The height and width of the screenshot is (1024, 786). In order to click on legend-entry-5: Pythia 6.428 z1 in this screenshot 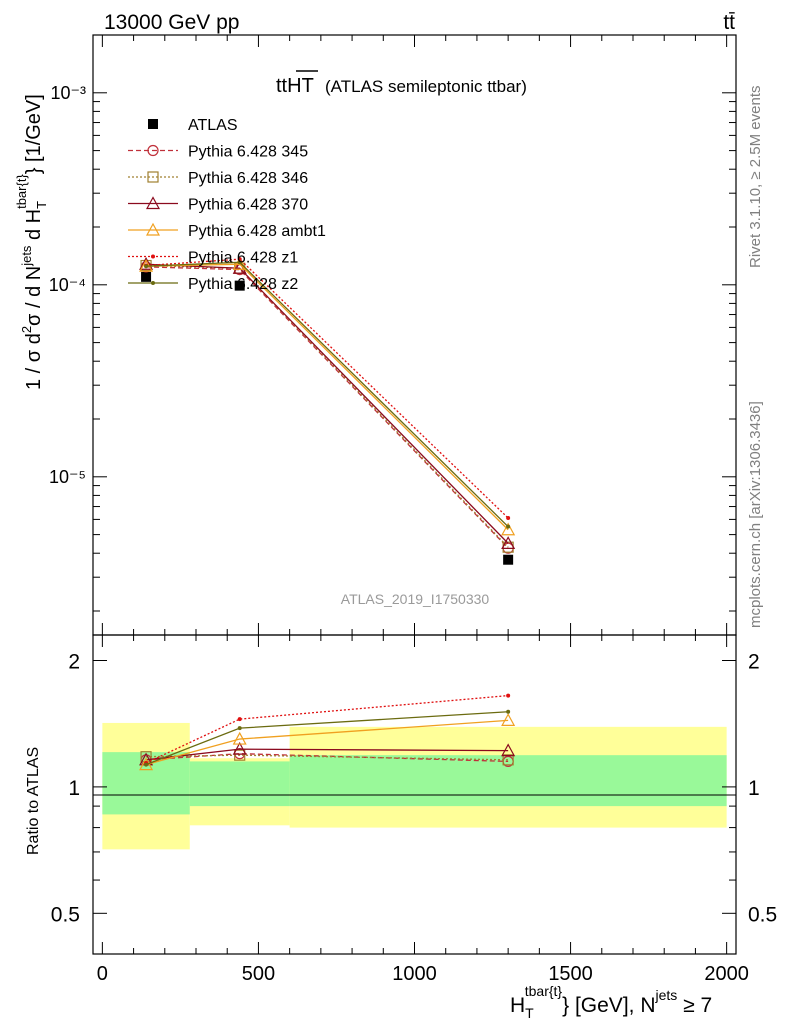, I will do `click(213, 258)`.